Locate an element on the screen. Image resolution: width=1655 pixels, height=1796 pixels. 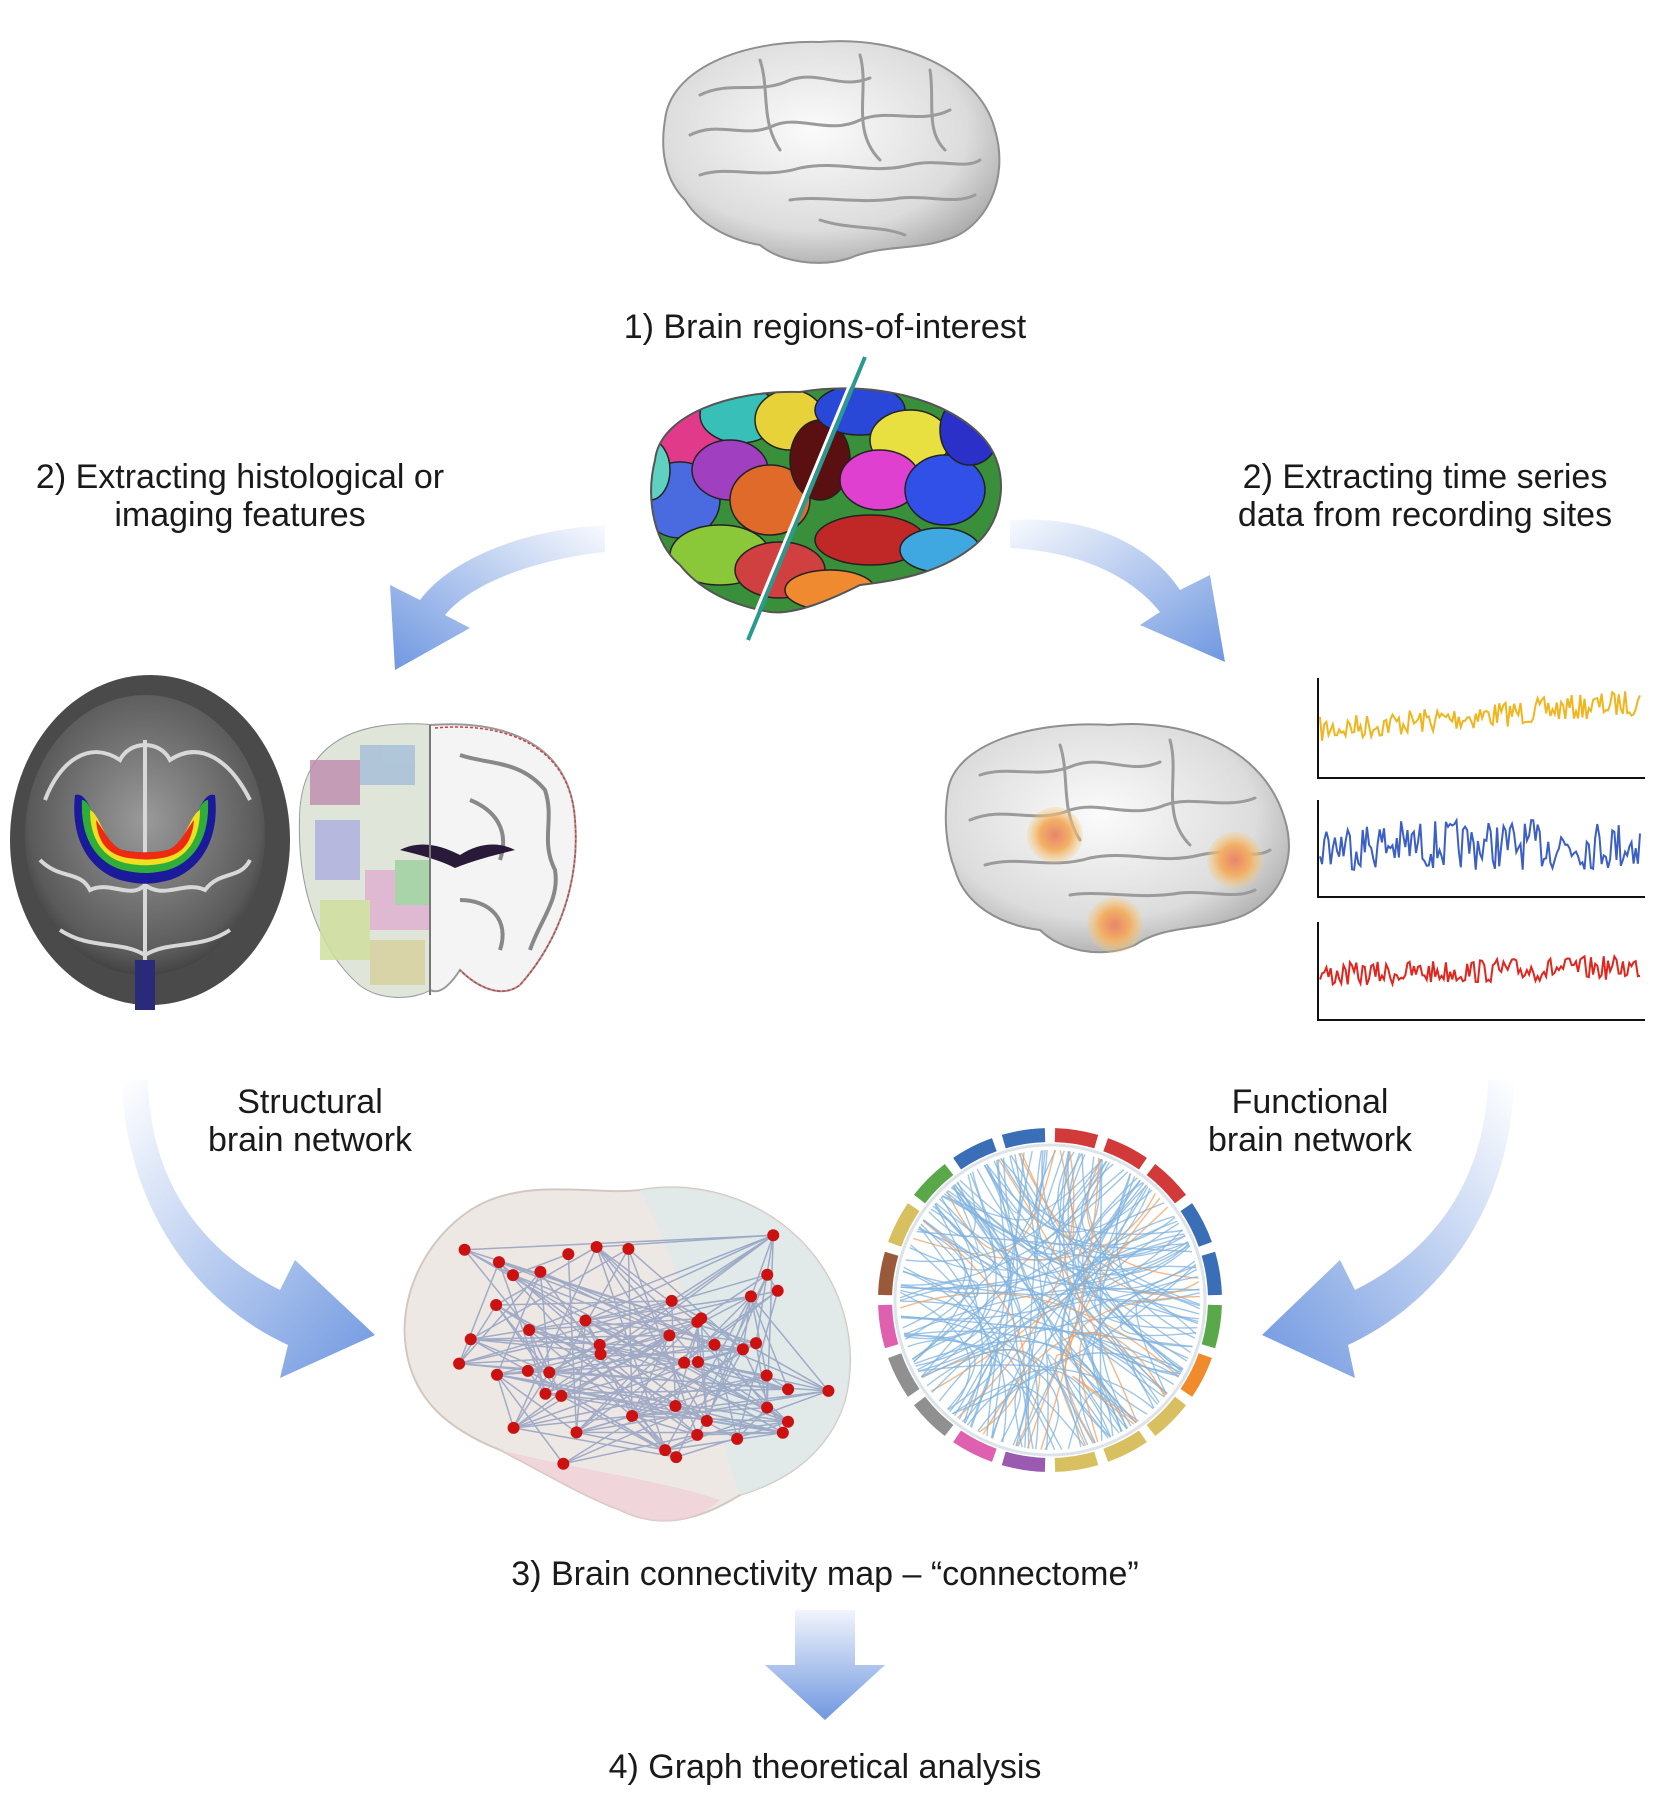
time-series-top is located at coordinates (1481, 728).